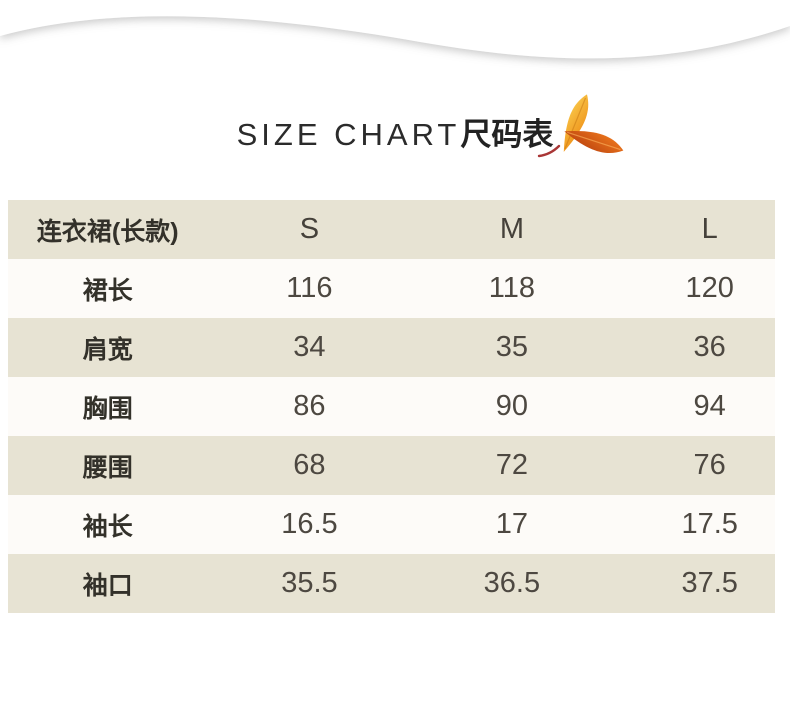  I want to click on yellow-leaf, so click(576, 123).